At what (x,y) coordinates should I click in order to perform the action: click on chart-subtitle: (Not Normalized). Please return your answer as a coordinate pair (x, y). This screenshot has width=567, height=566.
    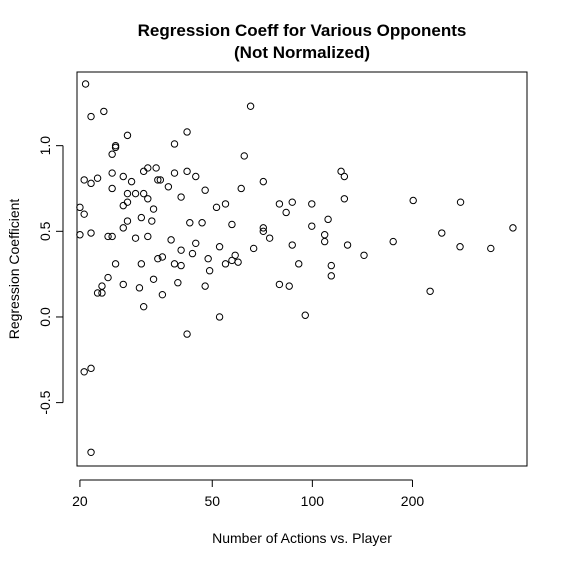
    Looking at the image, I should click on (302, 52).